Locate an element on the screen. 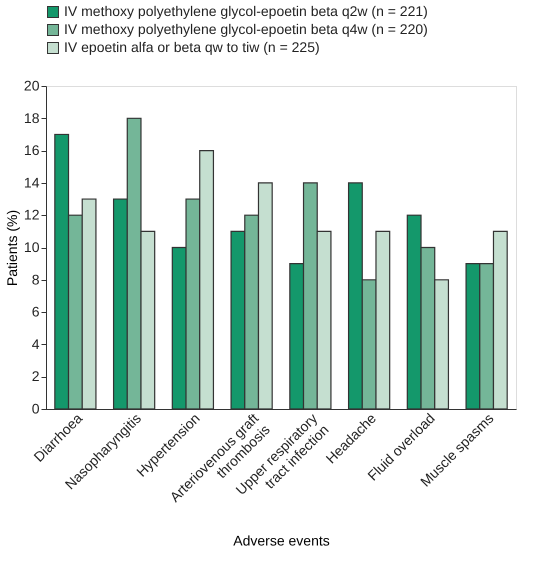 The height and width of the screenshot is (583, 556). y-tick-label: 16 is located at coordinates (32, 150).